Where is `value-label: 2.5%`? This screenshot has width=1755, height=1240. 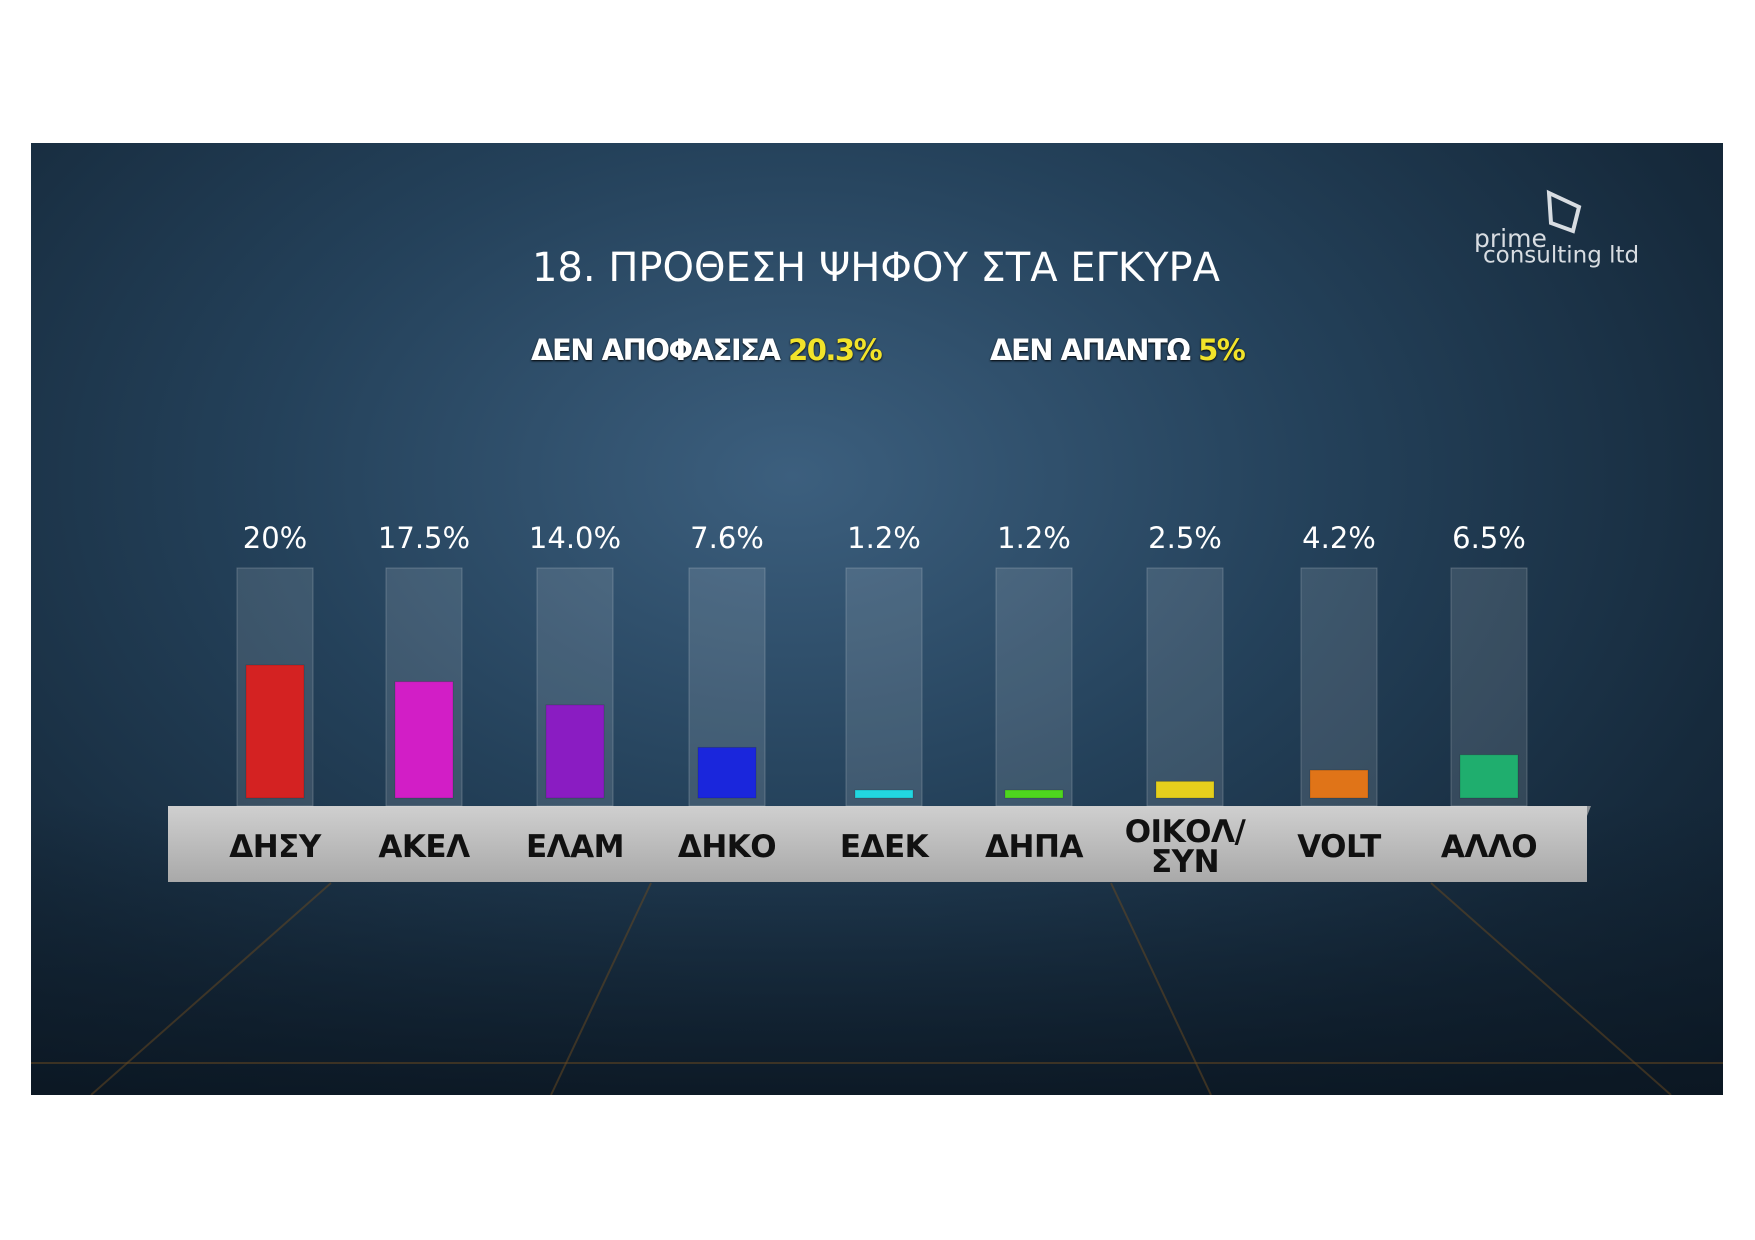 value-label: 2.5% is located at coordinates (1185, 538).